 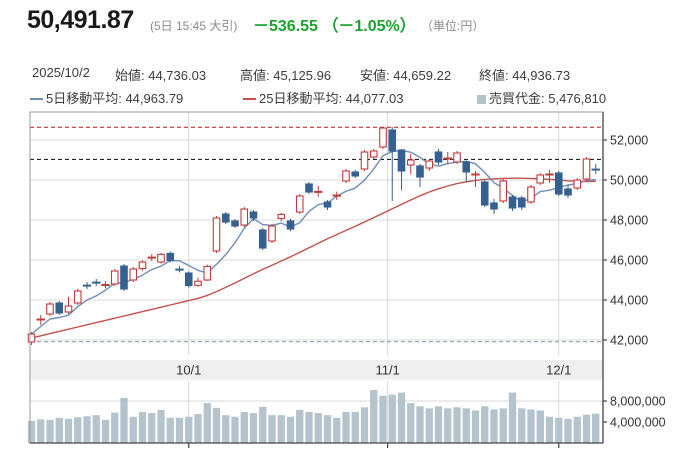 What do you see at coordinates (334, 26) in the screenshot?
I see `price-change: －536.55 （－1.05%）` at bounding box center [334, 26].